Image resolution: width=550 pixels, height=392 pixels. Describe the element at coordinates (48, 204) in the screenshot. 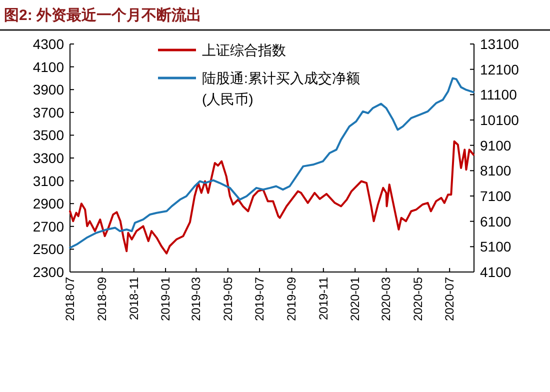

I see `y-tick-label: 2900` at that location.